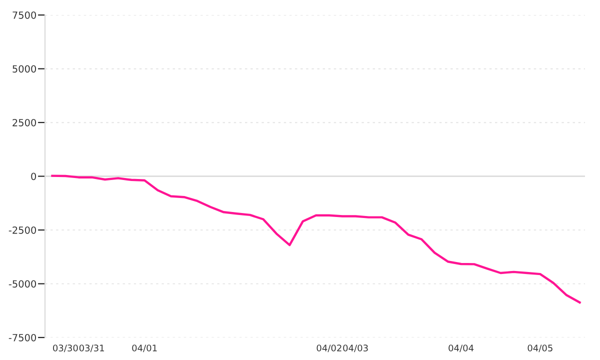 This screenshot has height=360, width=600. What do you see at coordinates (461, 348) in the screenshot?
I see `x-tick-label: 04/04` at bounding box center [461, 348].